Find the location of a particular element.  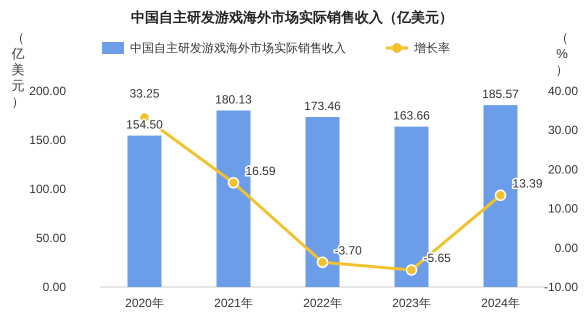

y2-tick-label: 20.00 is located at coordinates (563, 169).